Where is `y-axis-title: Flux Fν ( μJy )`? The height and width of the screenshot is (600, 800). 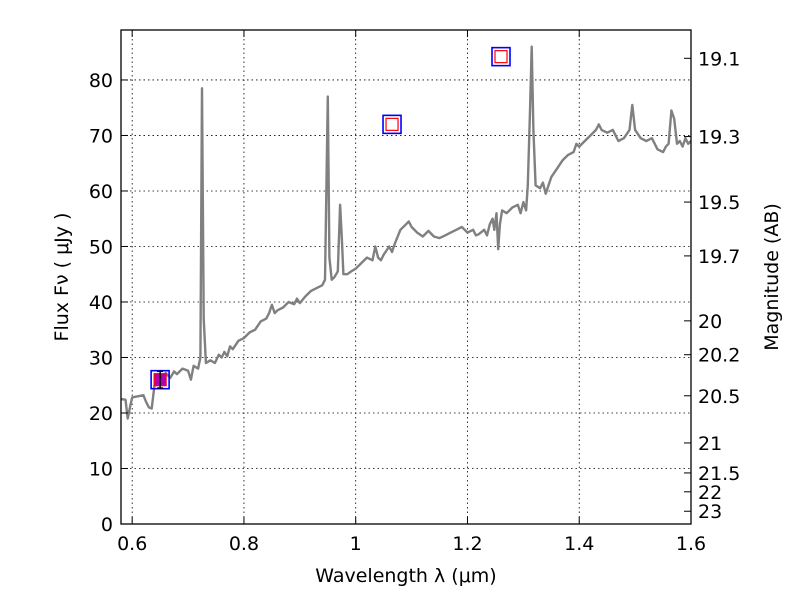
y-axis-title: Flux Fν ( μJy ) is located at coordinates (62, 277).